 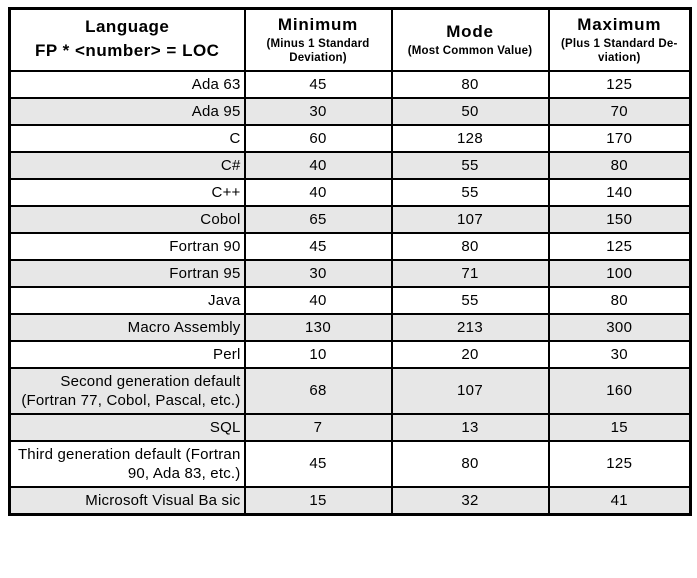 What do you see at coordinates (619, 427) in the screenshot?
I see `maximum-cell: 15` at bounding box center [619, 427].